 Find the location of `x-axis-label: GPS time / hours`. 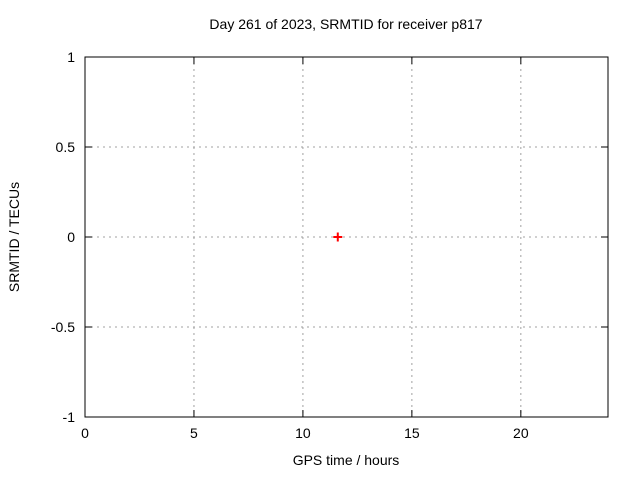

x-axis-label: GPS time / hours is located at coordinates (346, 460).